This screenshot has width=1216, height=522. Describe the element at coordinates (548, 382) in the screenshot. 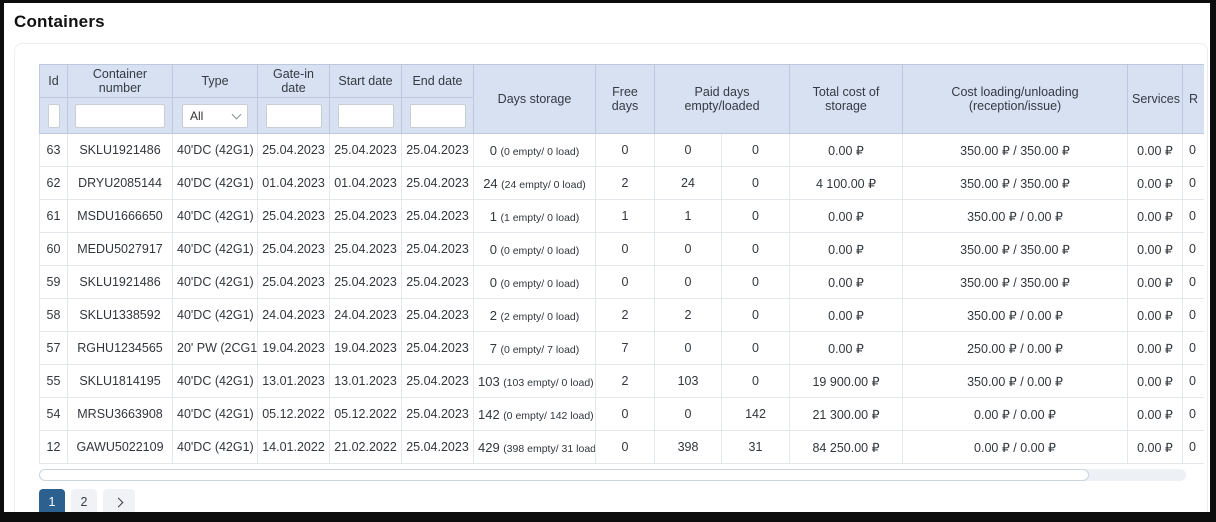

I see `days-detail: (103 empty/ 0 load)` at that location.